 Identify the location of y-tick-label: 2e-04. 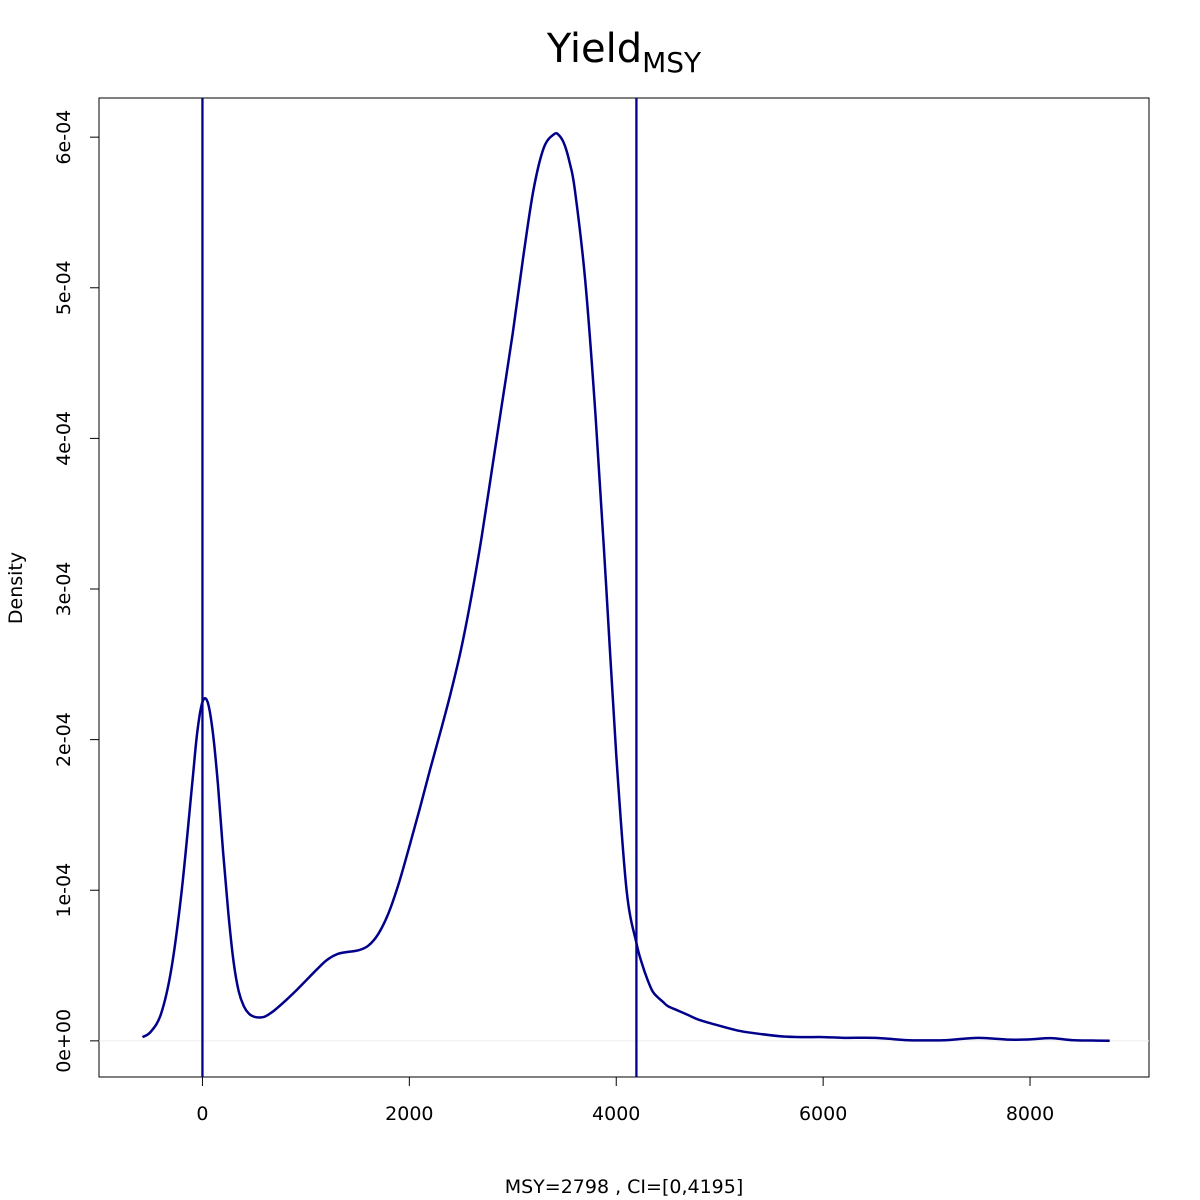
(64, 739).